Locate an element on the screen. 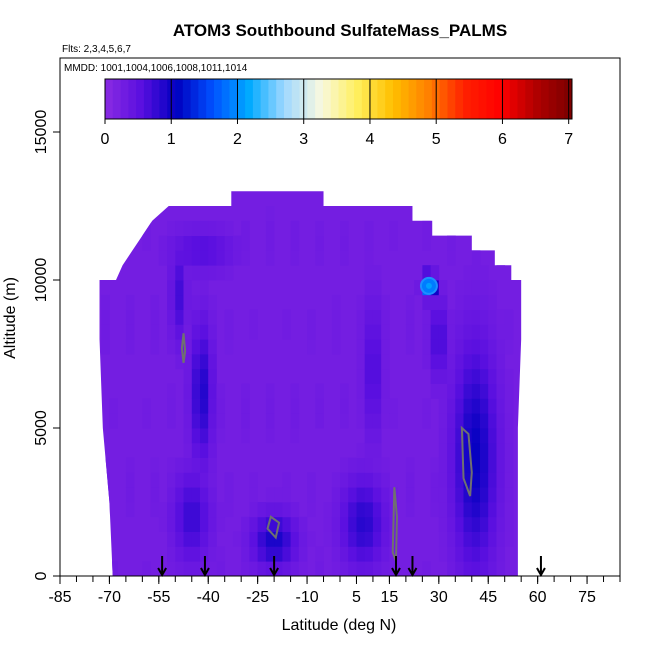 The image size is (650, 650). contour-line is located at coordinates (273, 527).